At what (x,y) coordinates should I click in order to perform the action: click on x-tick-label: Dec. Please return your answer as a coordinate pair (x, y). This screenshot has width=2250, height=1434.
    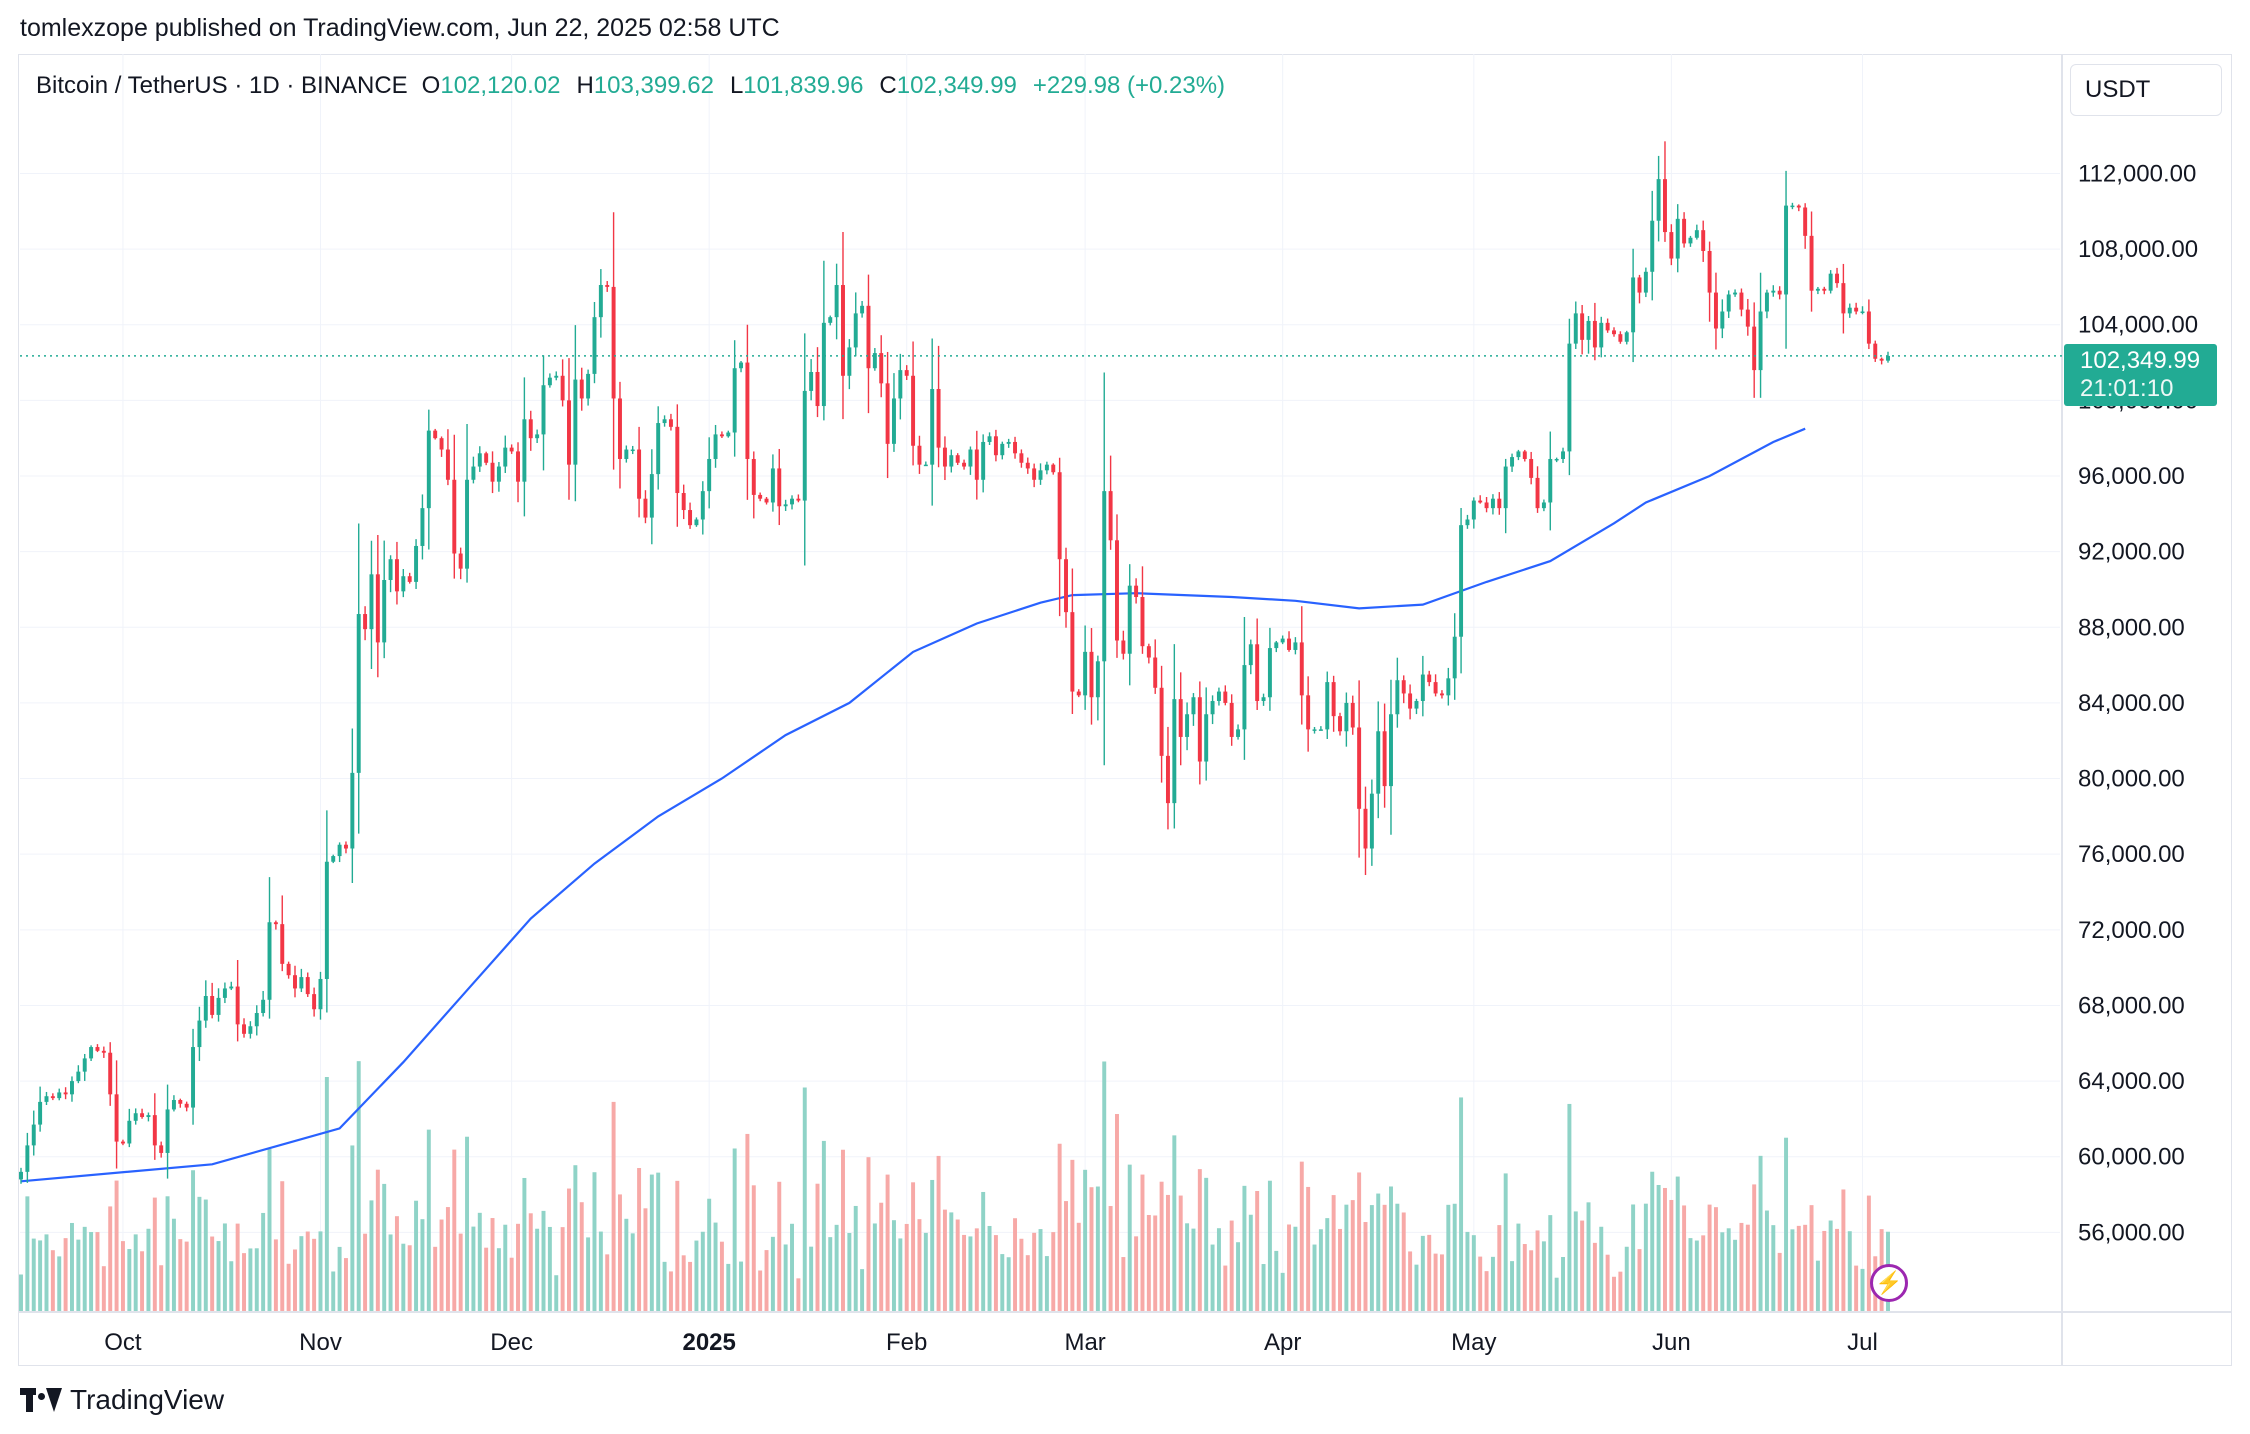
    Looking at the image, I should click on (511, 1342).